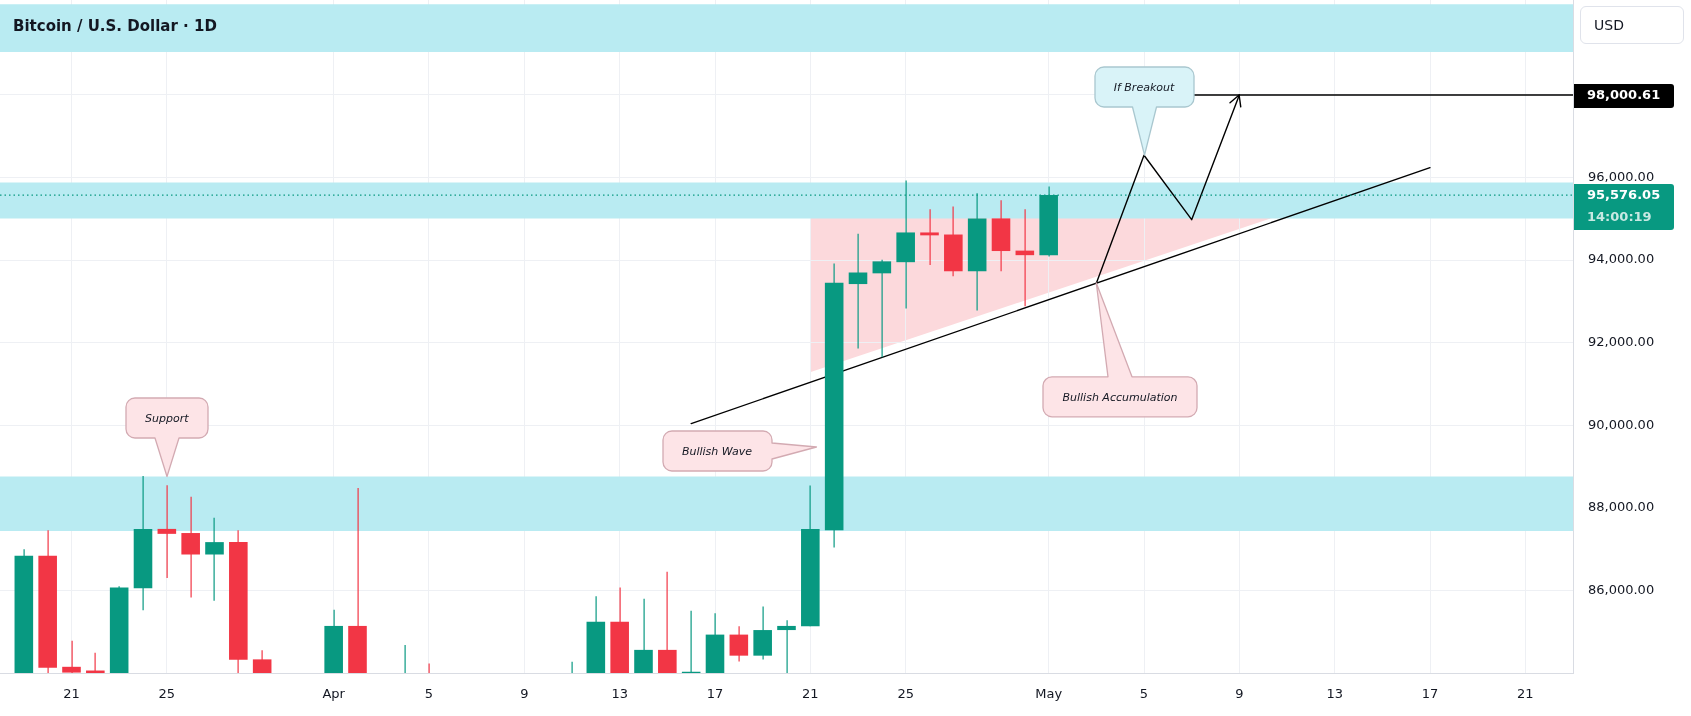  I want to click on annotation: Bullish Accumulation, so click(1120, 397).